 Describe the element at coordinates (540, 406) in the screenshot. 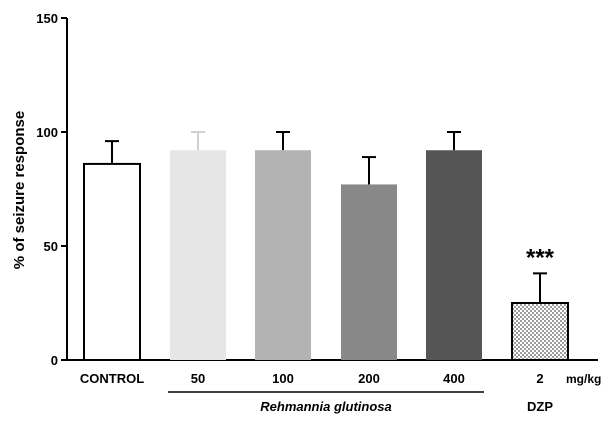

I see `group-label: DZP` at that location.